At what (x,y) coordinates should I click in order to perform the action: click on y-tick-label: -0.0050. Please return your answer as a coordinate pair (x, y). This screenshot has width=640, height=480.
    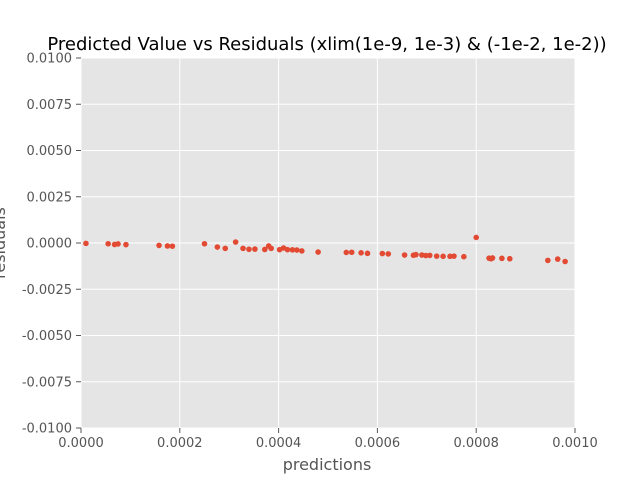
    Looking at the image, I should click on (47, 336).